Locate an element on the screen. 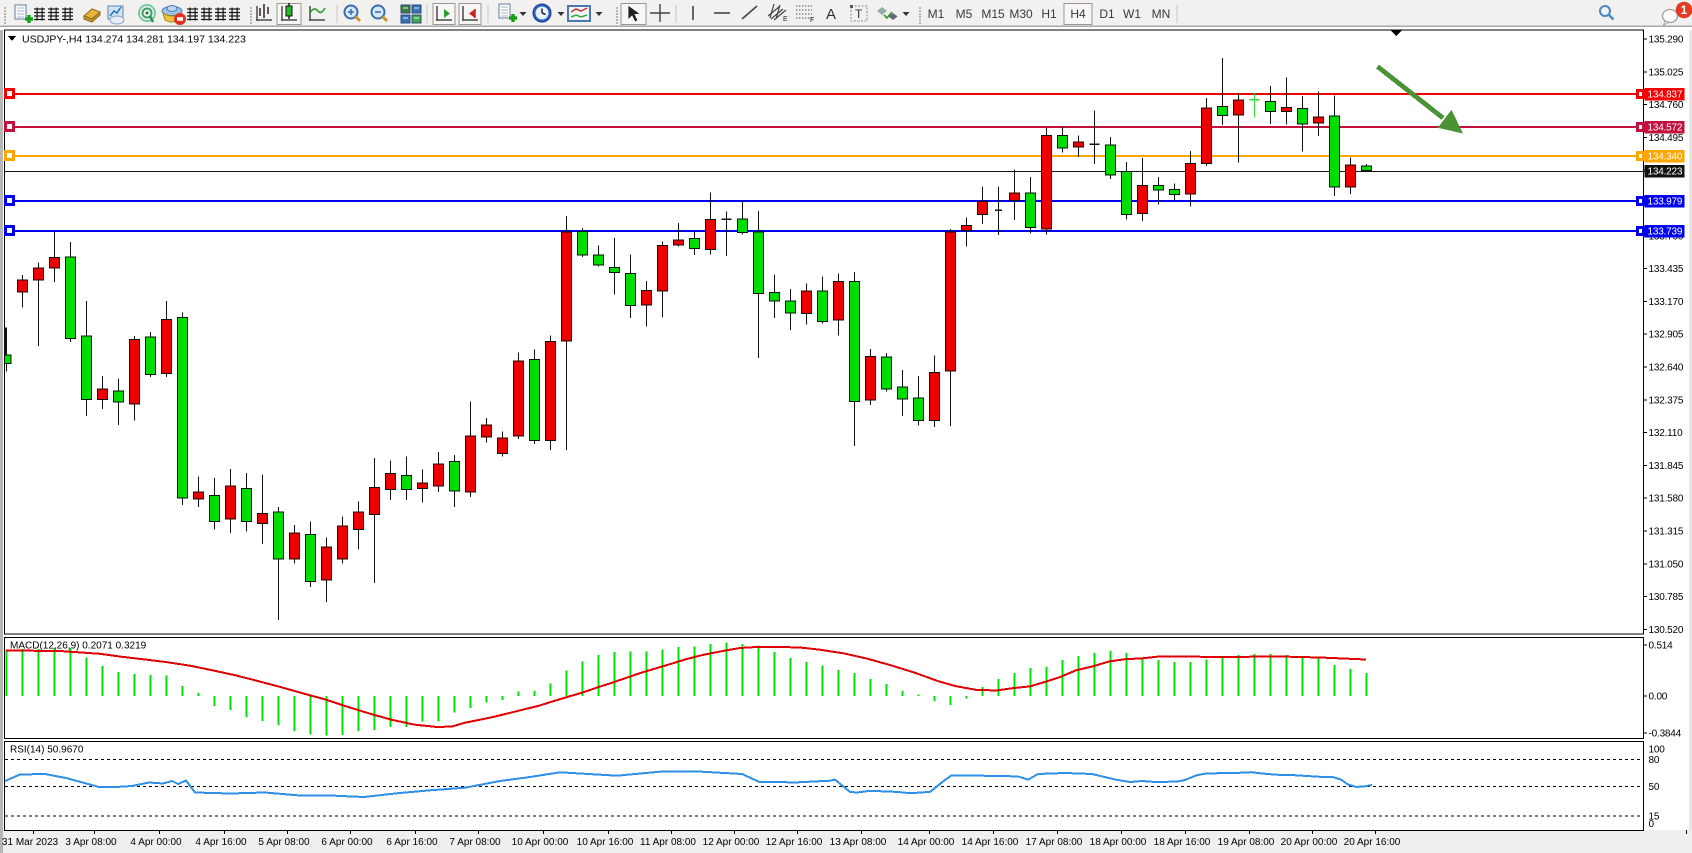 Image resolution: width=1692 pixels, height=853 pixels. svg-text: 50 is located at coordinates (1654, 787).